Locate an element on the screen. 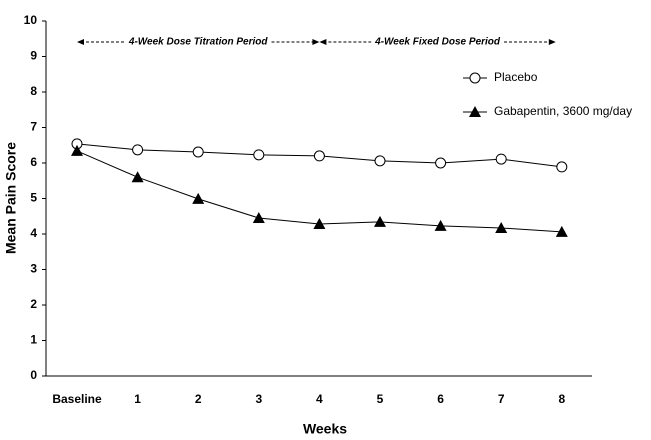 The width and height of the screenshot is (651, 440). y-tick-label: 6 is located at coordinates (33, 162).